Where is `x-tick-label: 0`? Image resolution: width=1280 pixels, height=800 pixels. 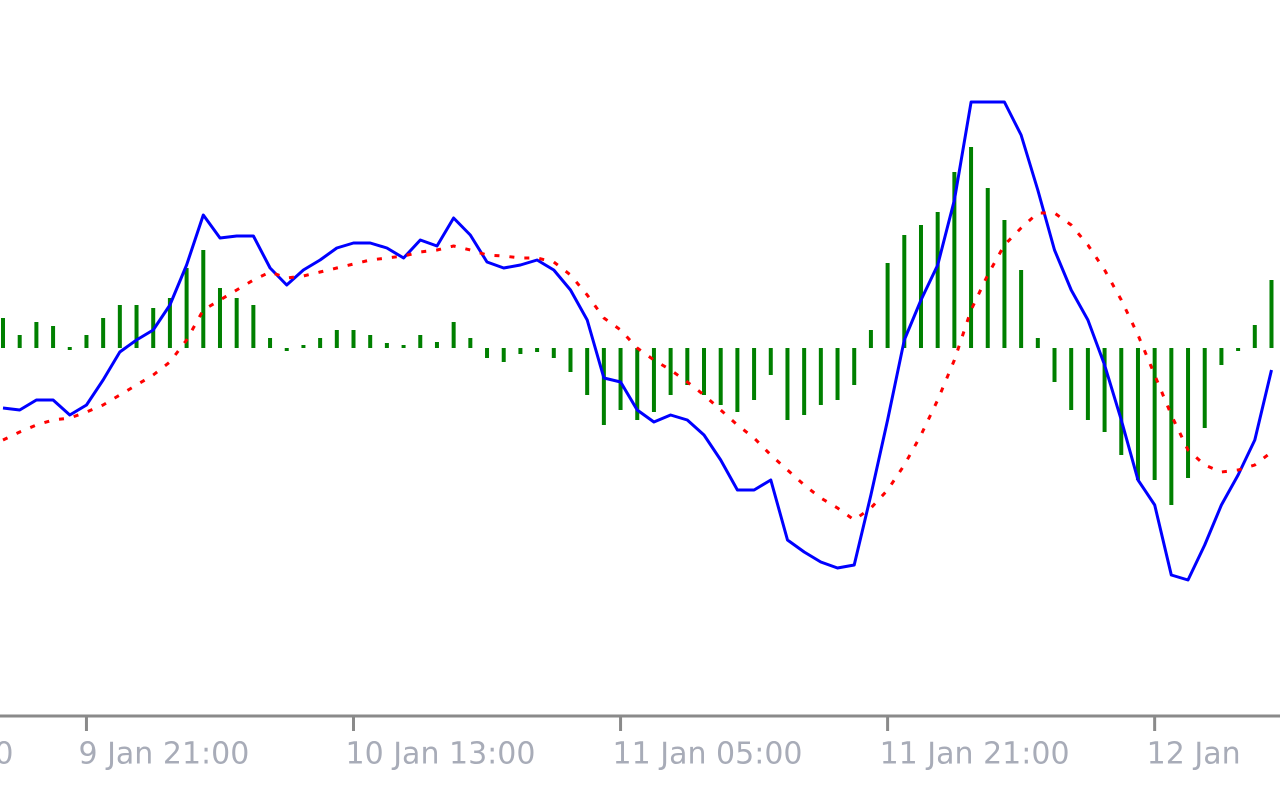 x-tick-label: 0 is located at coordinates (6, 754).